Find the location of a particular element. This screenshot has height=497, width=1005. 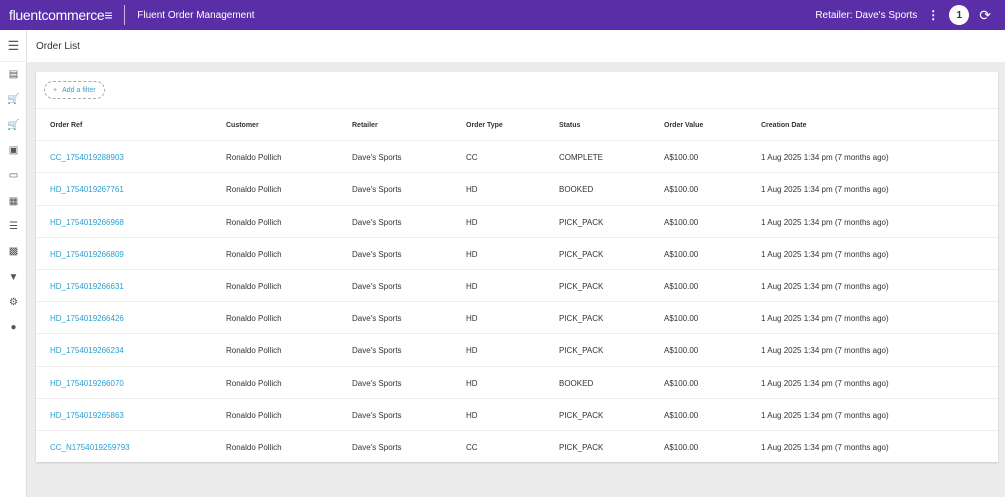

cart-icon: 🛒 is located at coordinates (13, 125).